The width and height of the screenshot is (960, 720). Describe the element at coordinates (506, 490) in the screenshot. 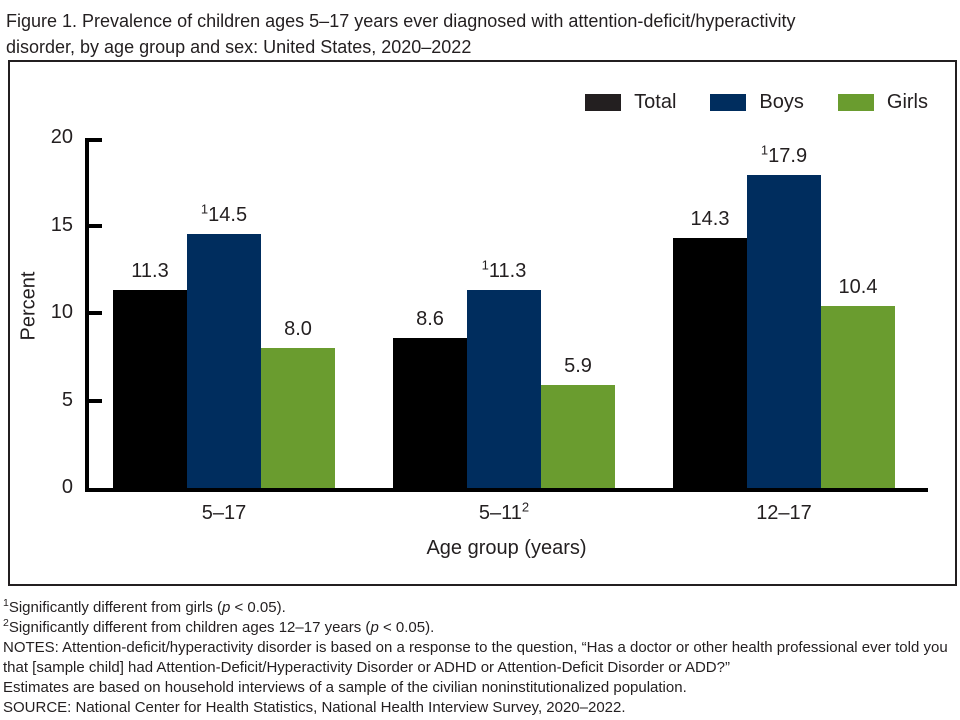

I see `x-axis-line` at that location.